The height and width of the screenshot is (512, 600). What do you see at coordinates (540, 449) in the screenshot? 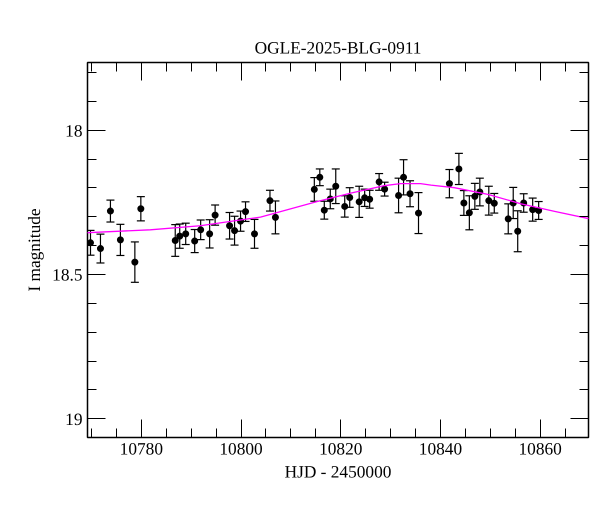
I see `x-tick-label: 10860` at bounding box center [540, 449].